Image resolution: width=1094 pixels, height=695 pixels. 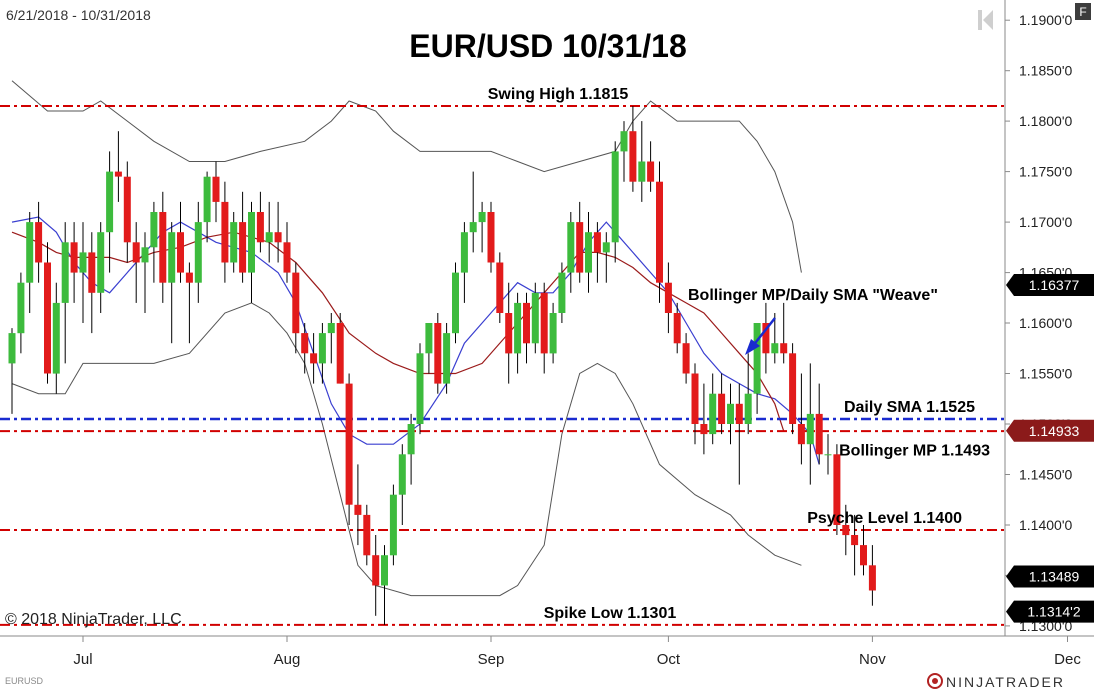 I want to click on weave-arrow-icon, so click(x=760, y=336).